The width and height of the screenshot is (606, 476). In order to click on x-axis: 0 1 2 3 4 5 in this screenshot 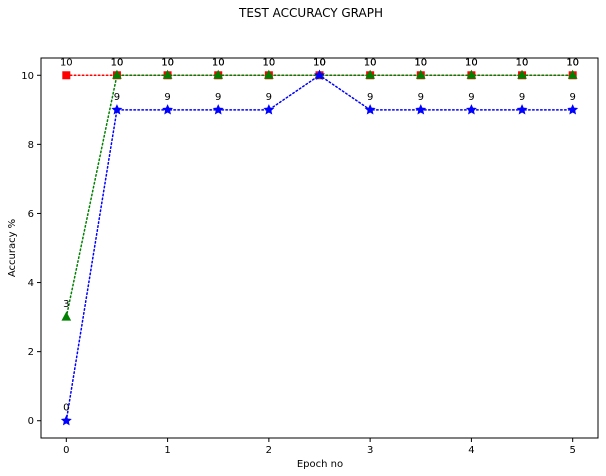, I will do `click(319, 447)`.